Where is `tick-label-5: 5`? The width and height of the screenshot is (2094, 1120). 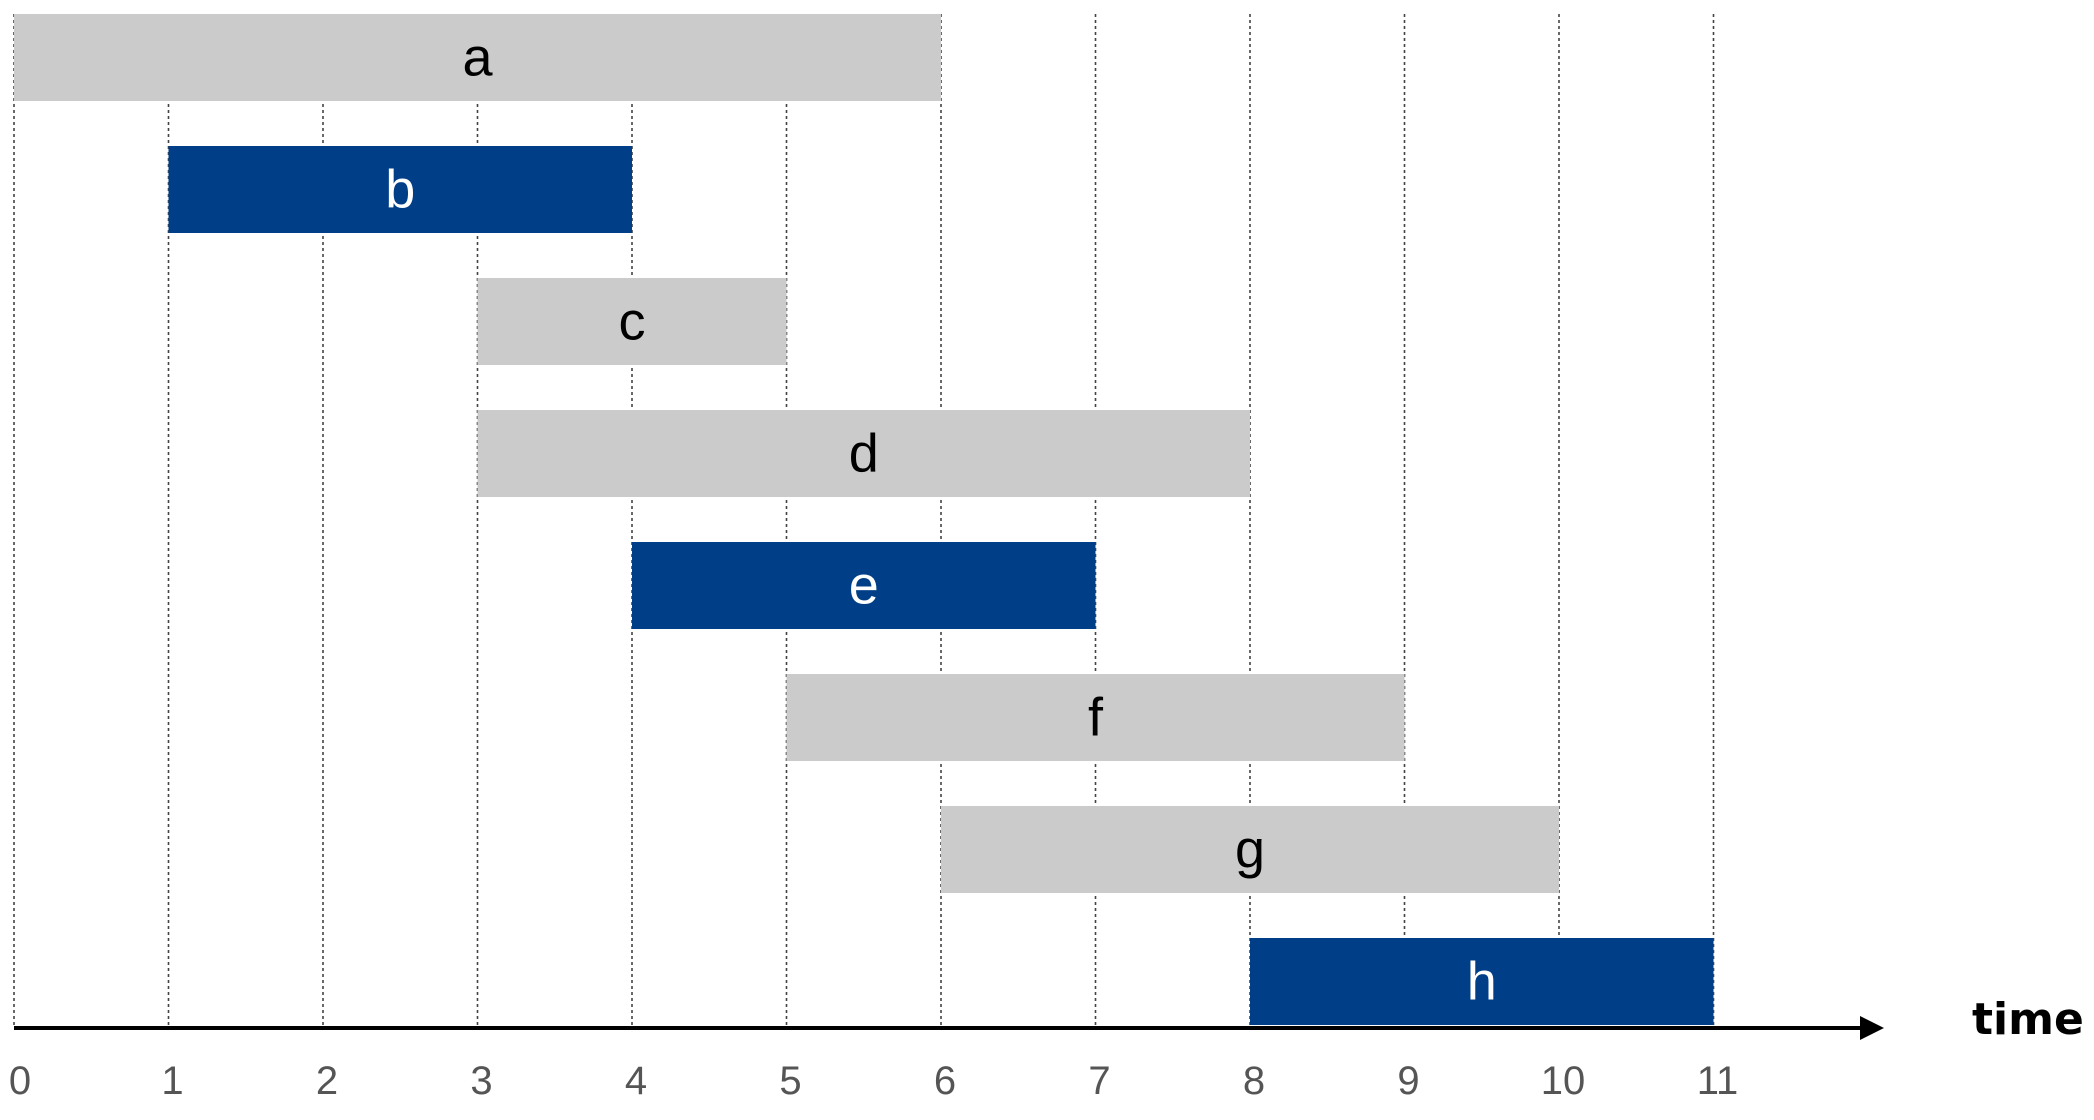
tick-label-5: 5 is located at coordinates (790, 1081).